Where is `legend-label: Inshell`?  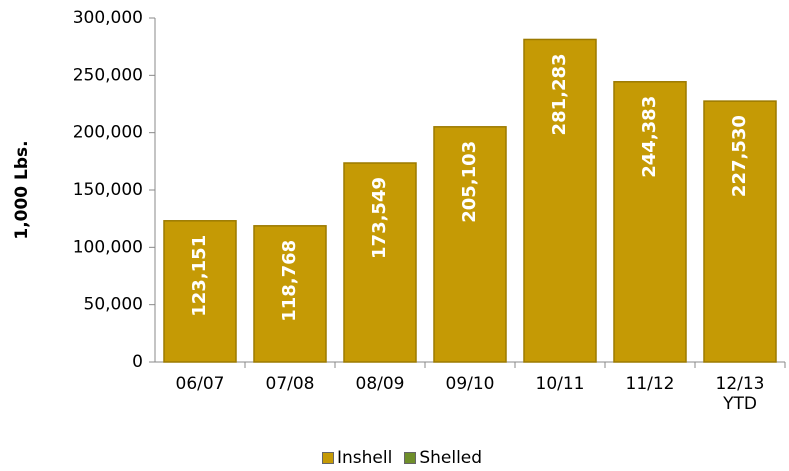 legend-label: Inshell is located at coordinates (365, 458).